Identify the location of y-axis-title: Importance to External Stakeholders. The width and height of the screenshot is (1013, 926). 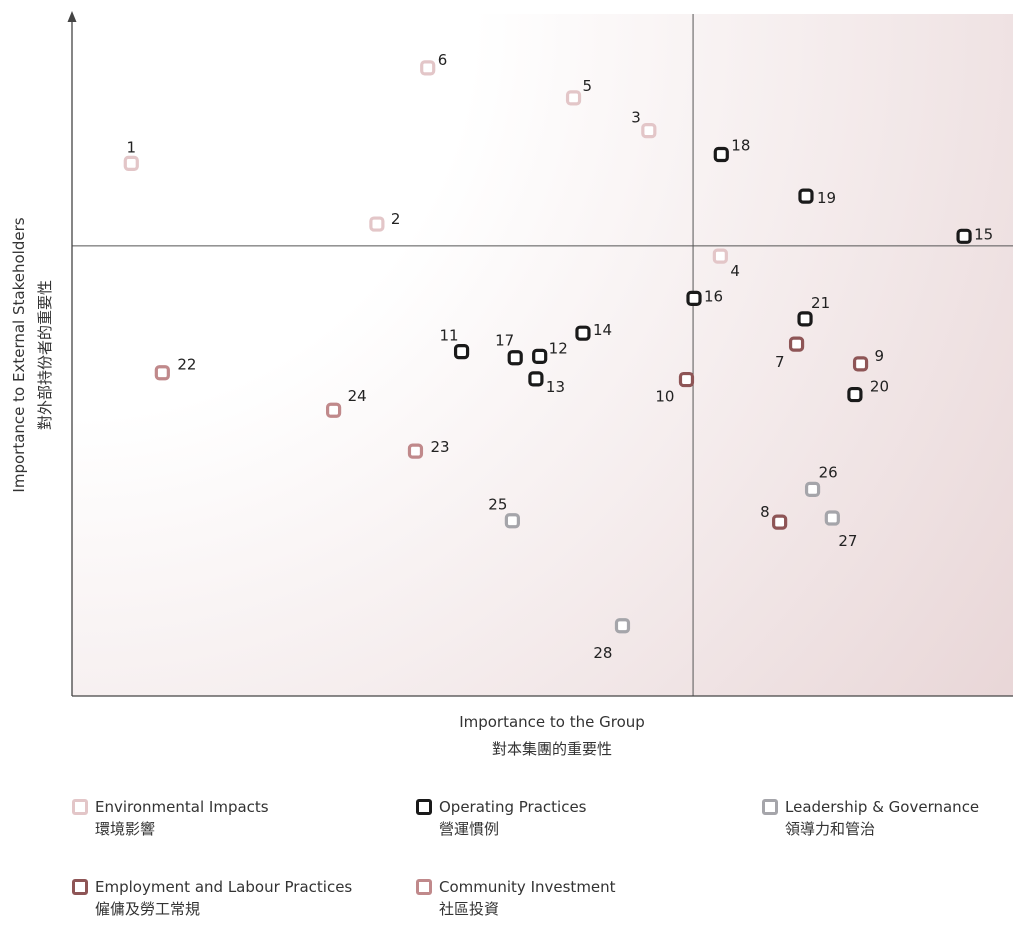
(19, 354).